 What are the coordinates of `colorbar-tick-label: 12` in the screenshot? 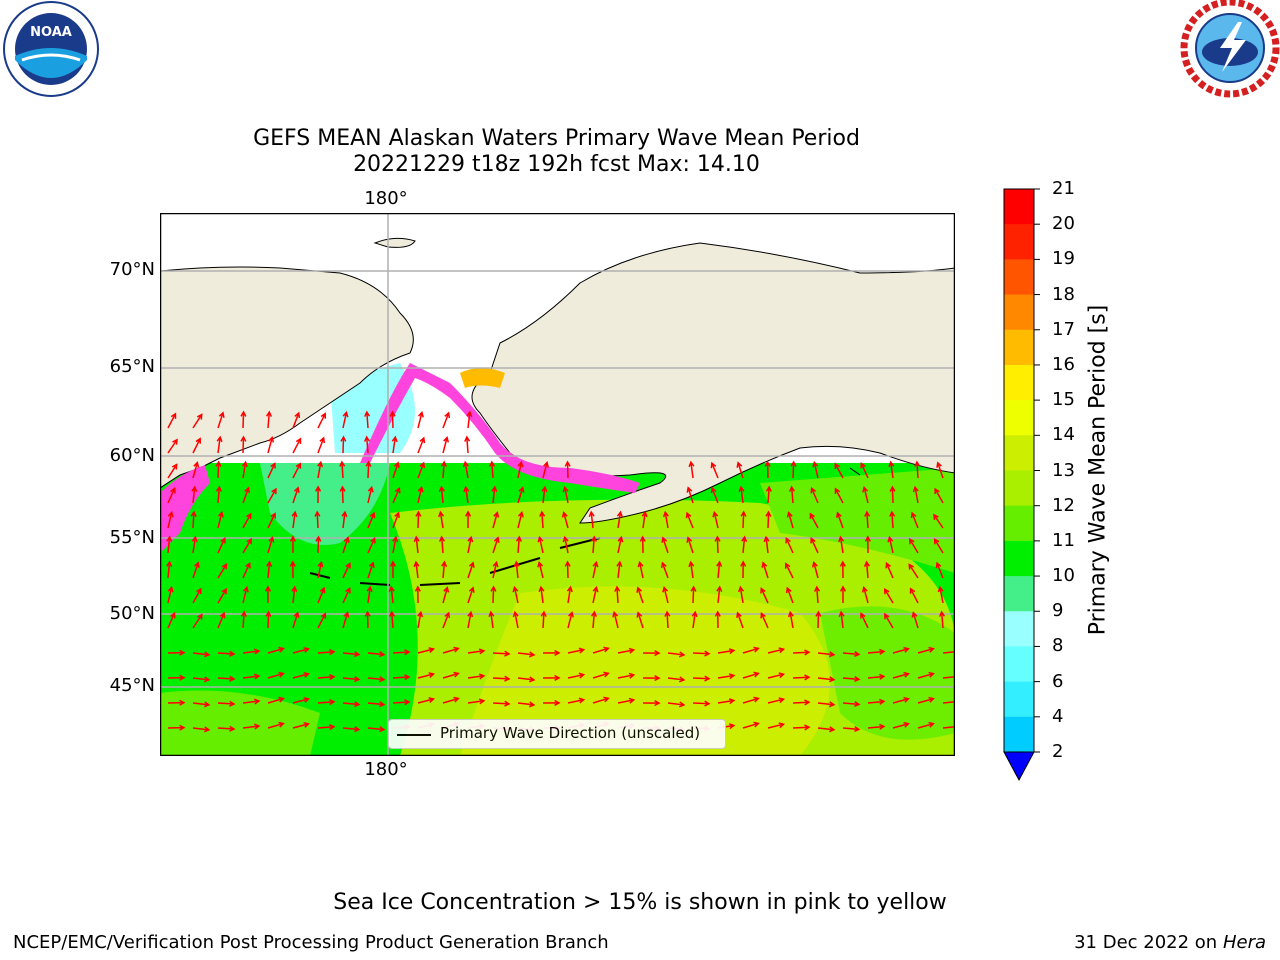 It's located at (1063, 505).